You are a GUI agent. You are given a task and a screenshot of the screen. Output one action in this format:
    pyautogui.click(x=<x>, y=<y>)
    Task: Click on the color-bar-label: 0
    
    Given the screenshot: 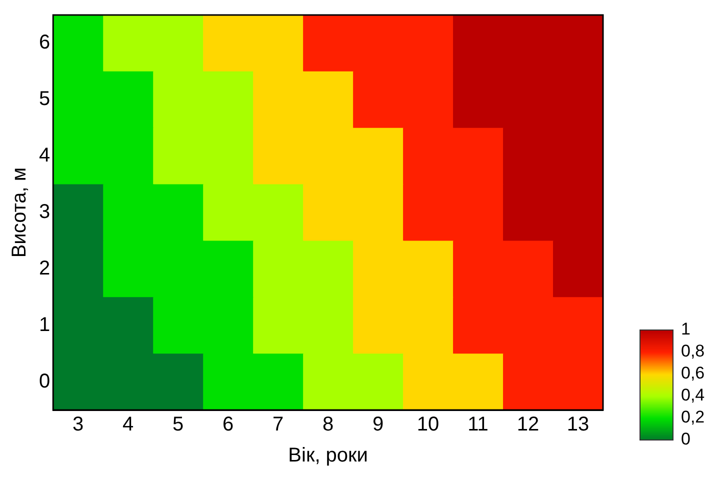 What is the action you would take?
    pyautogui.click(x=685, y=439)
    